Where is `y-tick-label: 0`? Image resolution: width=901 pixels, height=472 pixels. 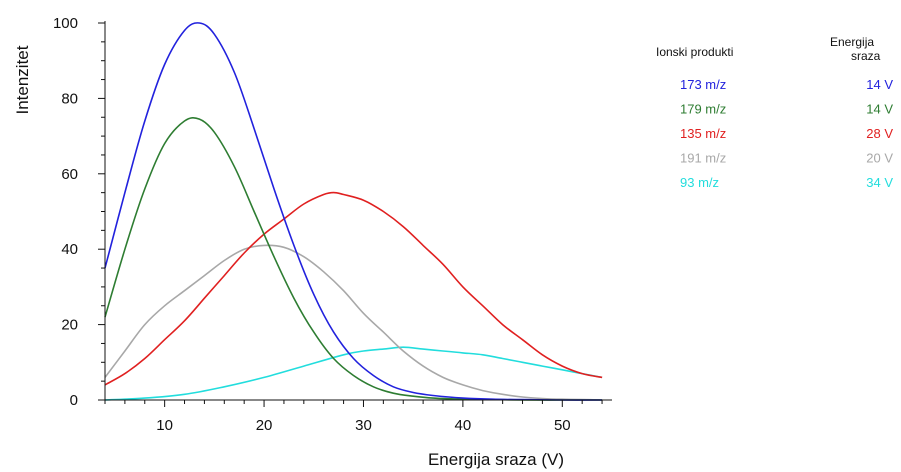
y-tick-label: 0 is located at coordinates (74, 400).